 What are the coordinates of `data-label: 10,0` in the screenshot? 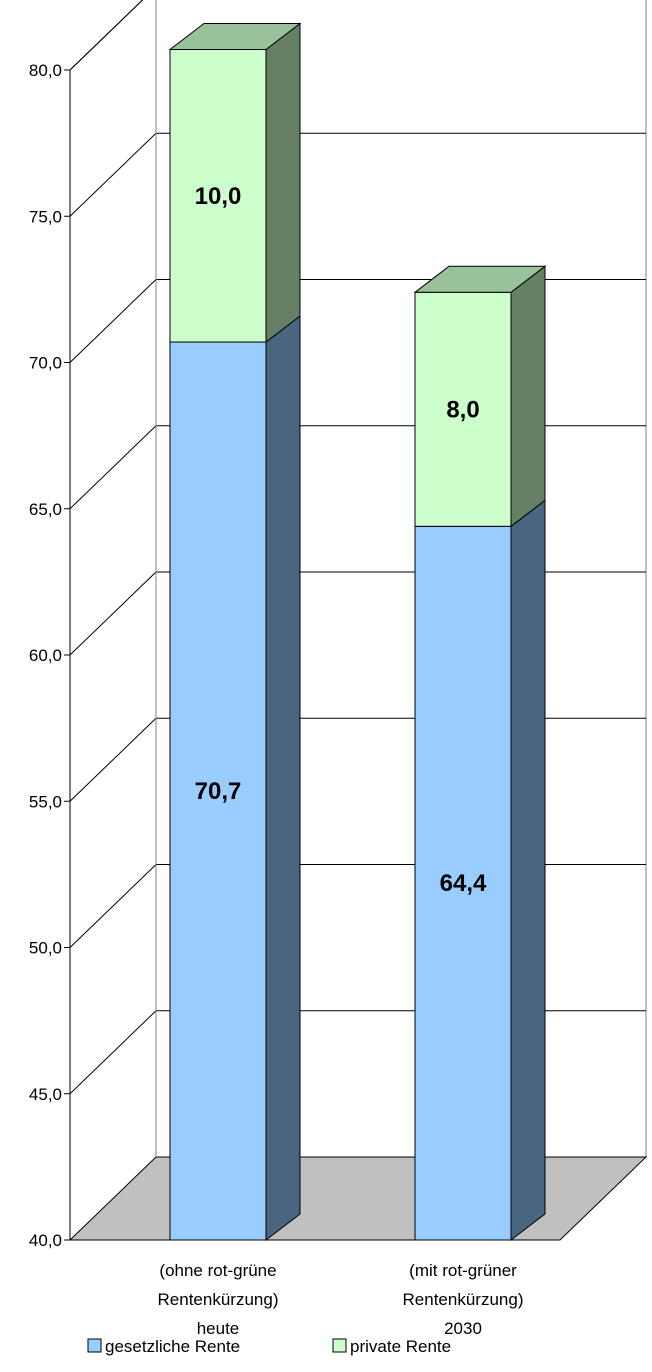 It's located at (218, 196).